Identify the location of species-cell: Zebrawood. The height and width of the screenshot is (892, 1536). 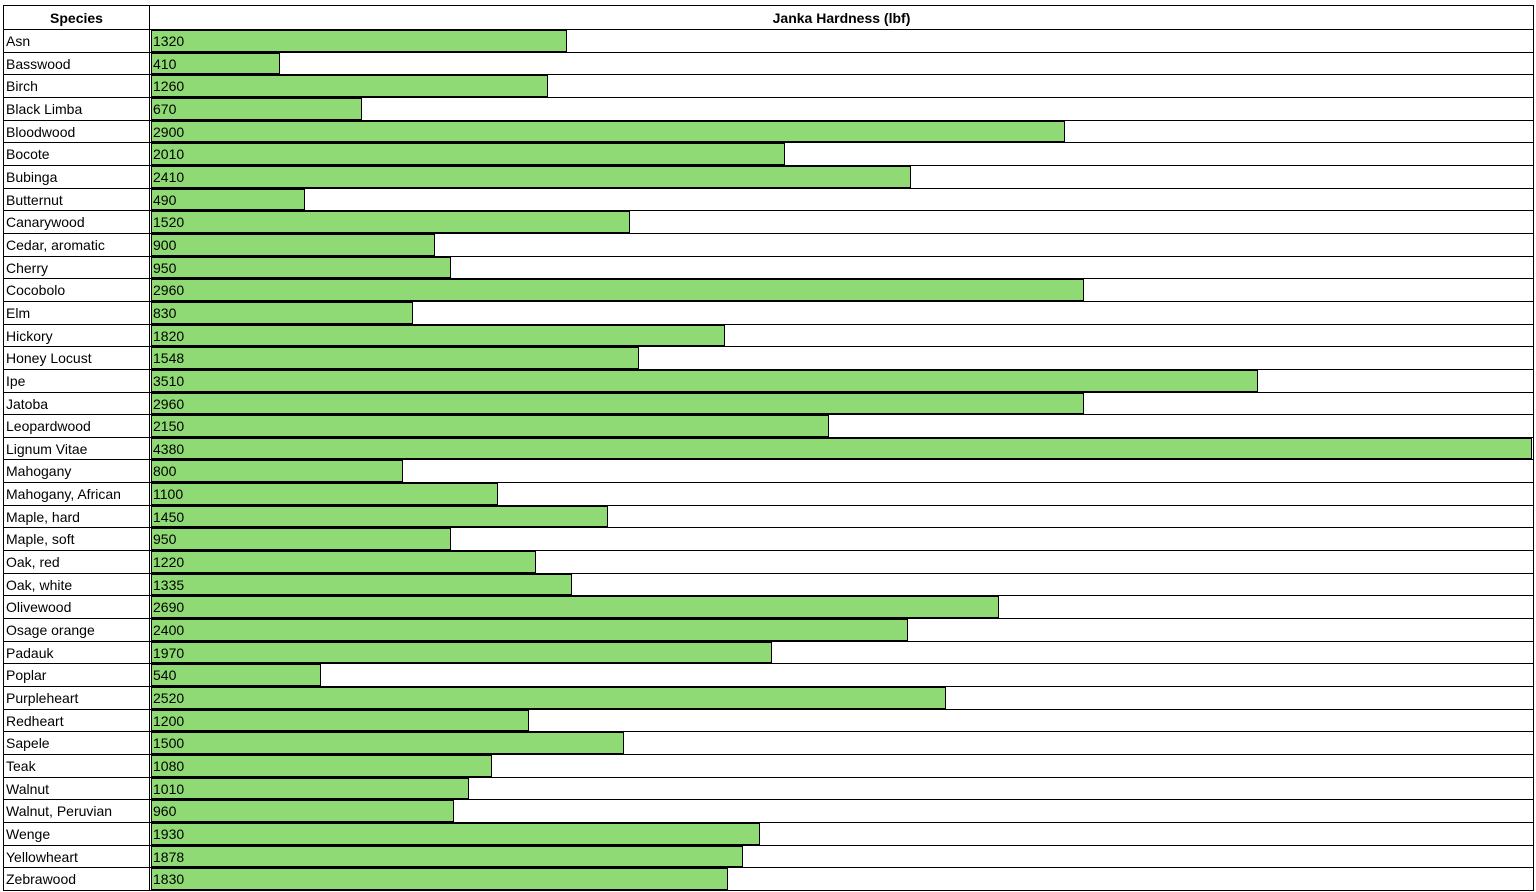
(77, 879).